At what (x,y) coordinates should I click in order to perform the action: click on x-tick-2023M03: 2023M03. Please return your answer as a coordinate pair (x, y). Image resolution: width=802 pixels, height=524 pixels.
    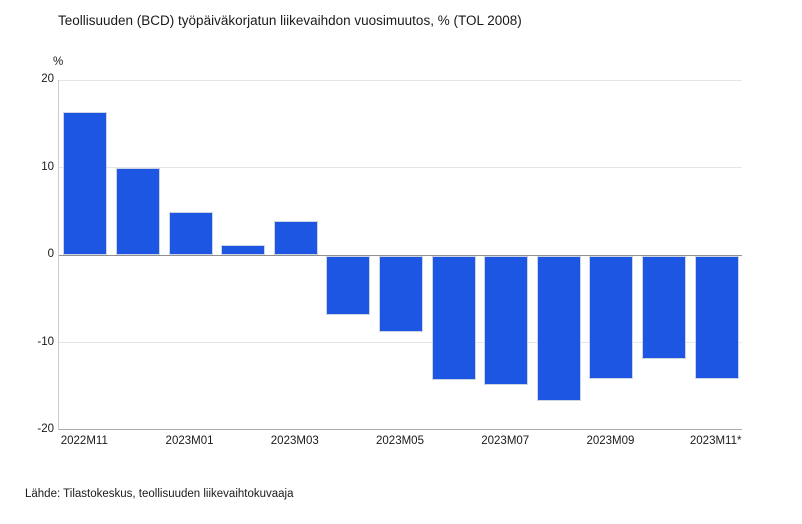
    Looking at the image, I should click on (294, 441).